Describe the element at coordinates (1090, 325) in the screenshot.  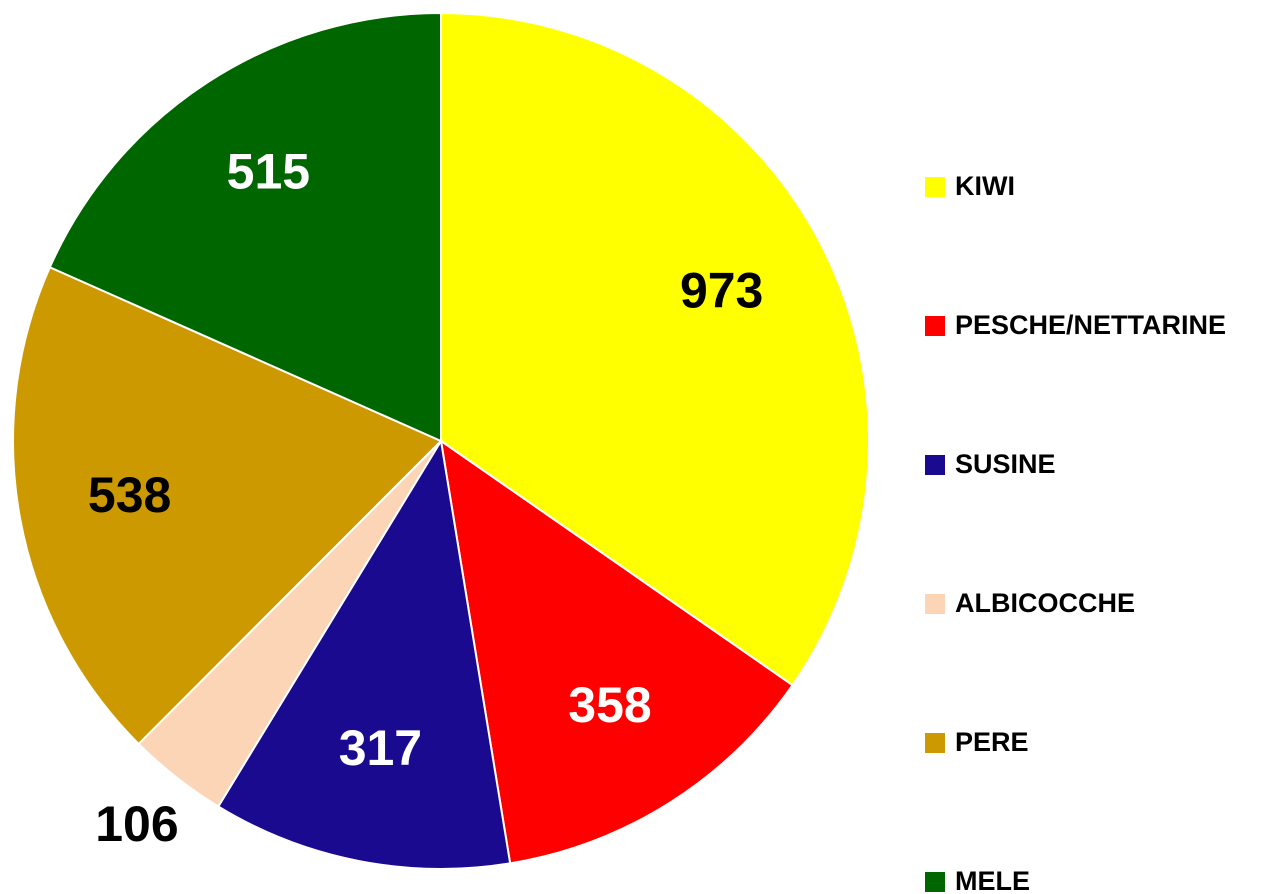
I see `legend-label: PESCHE/NETTARINE` at that location.